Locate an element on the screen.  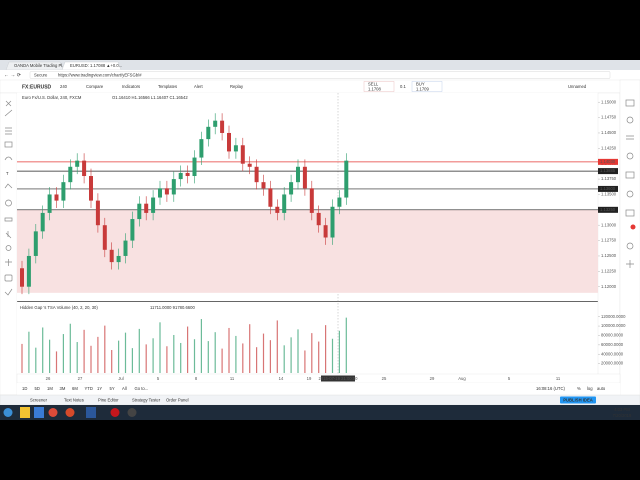
range-button: 5D is located at coordinates (37, 388).